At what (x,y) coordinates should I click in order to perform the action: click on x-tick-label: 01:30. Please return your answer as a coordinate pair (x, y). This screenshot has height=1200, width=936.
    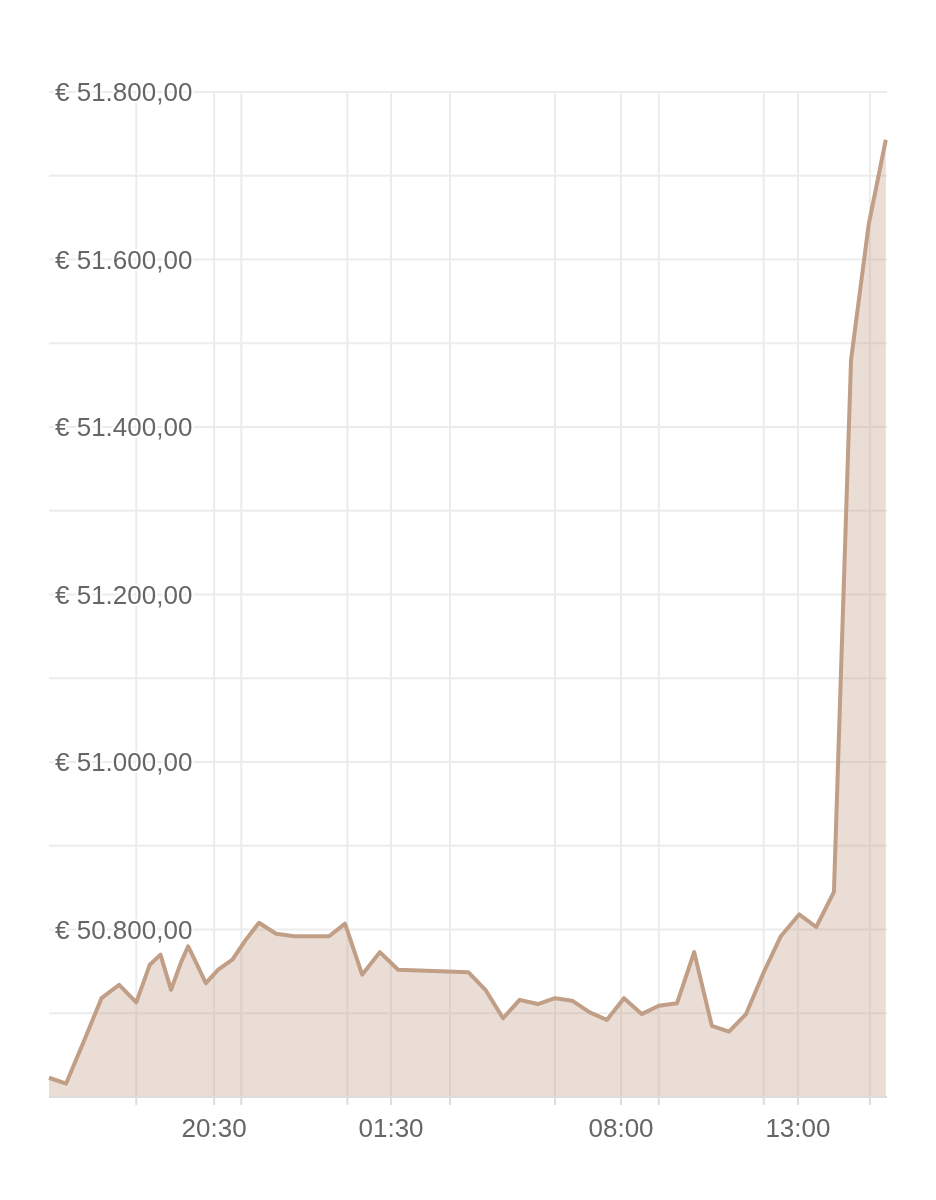
    Looking at the image, I should click on (391, 1128).